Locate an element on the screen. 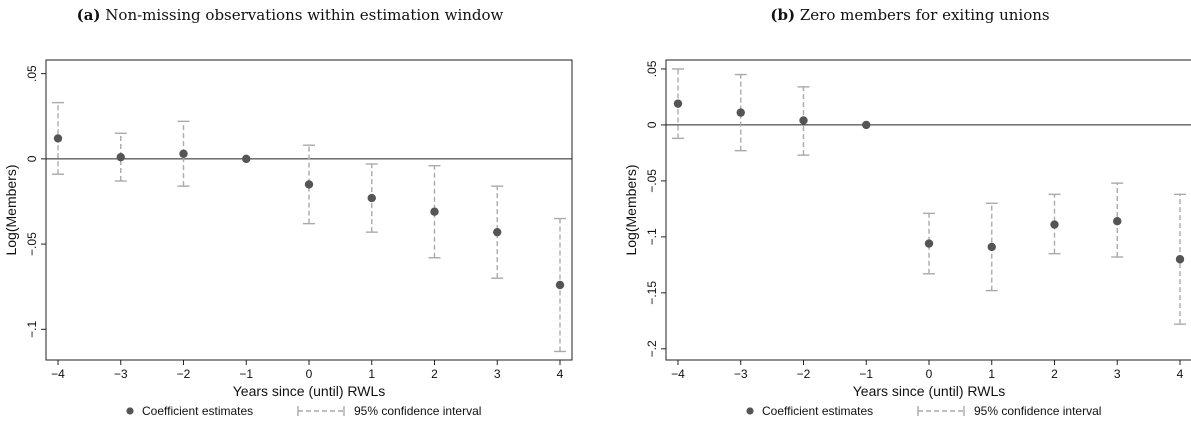 The image size is (1191, 440). panel-tag: (b) is located at coordinates (783, 15).